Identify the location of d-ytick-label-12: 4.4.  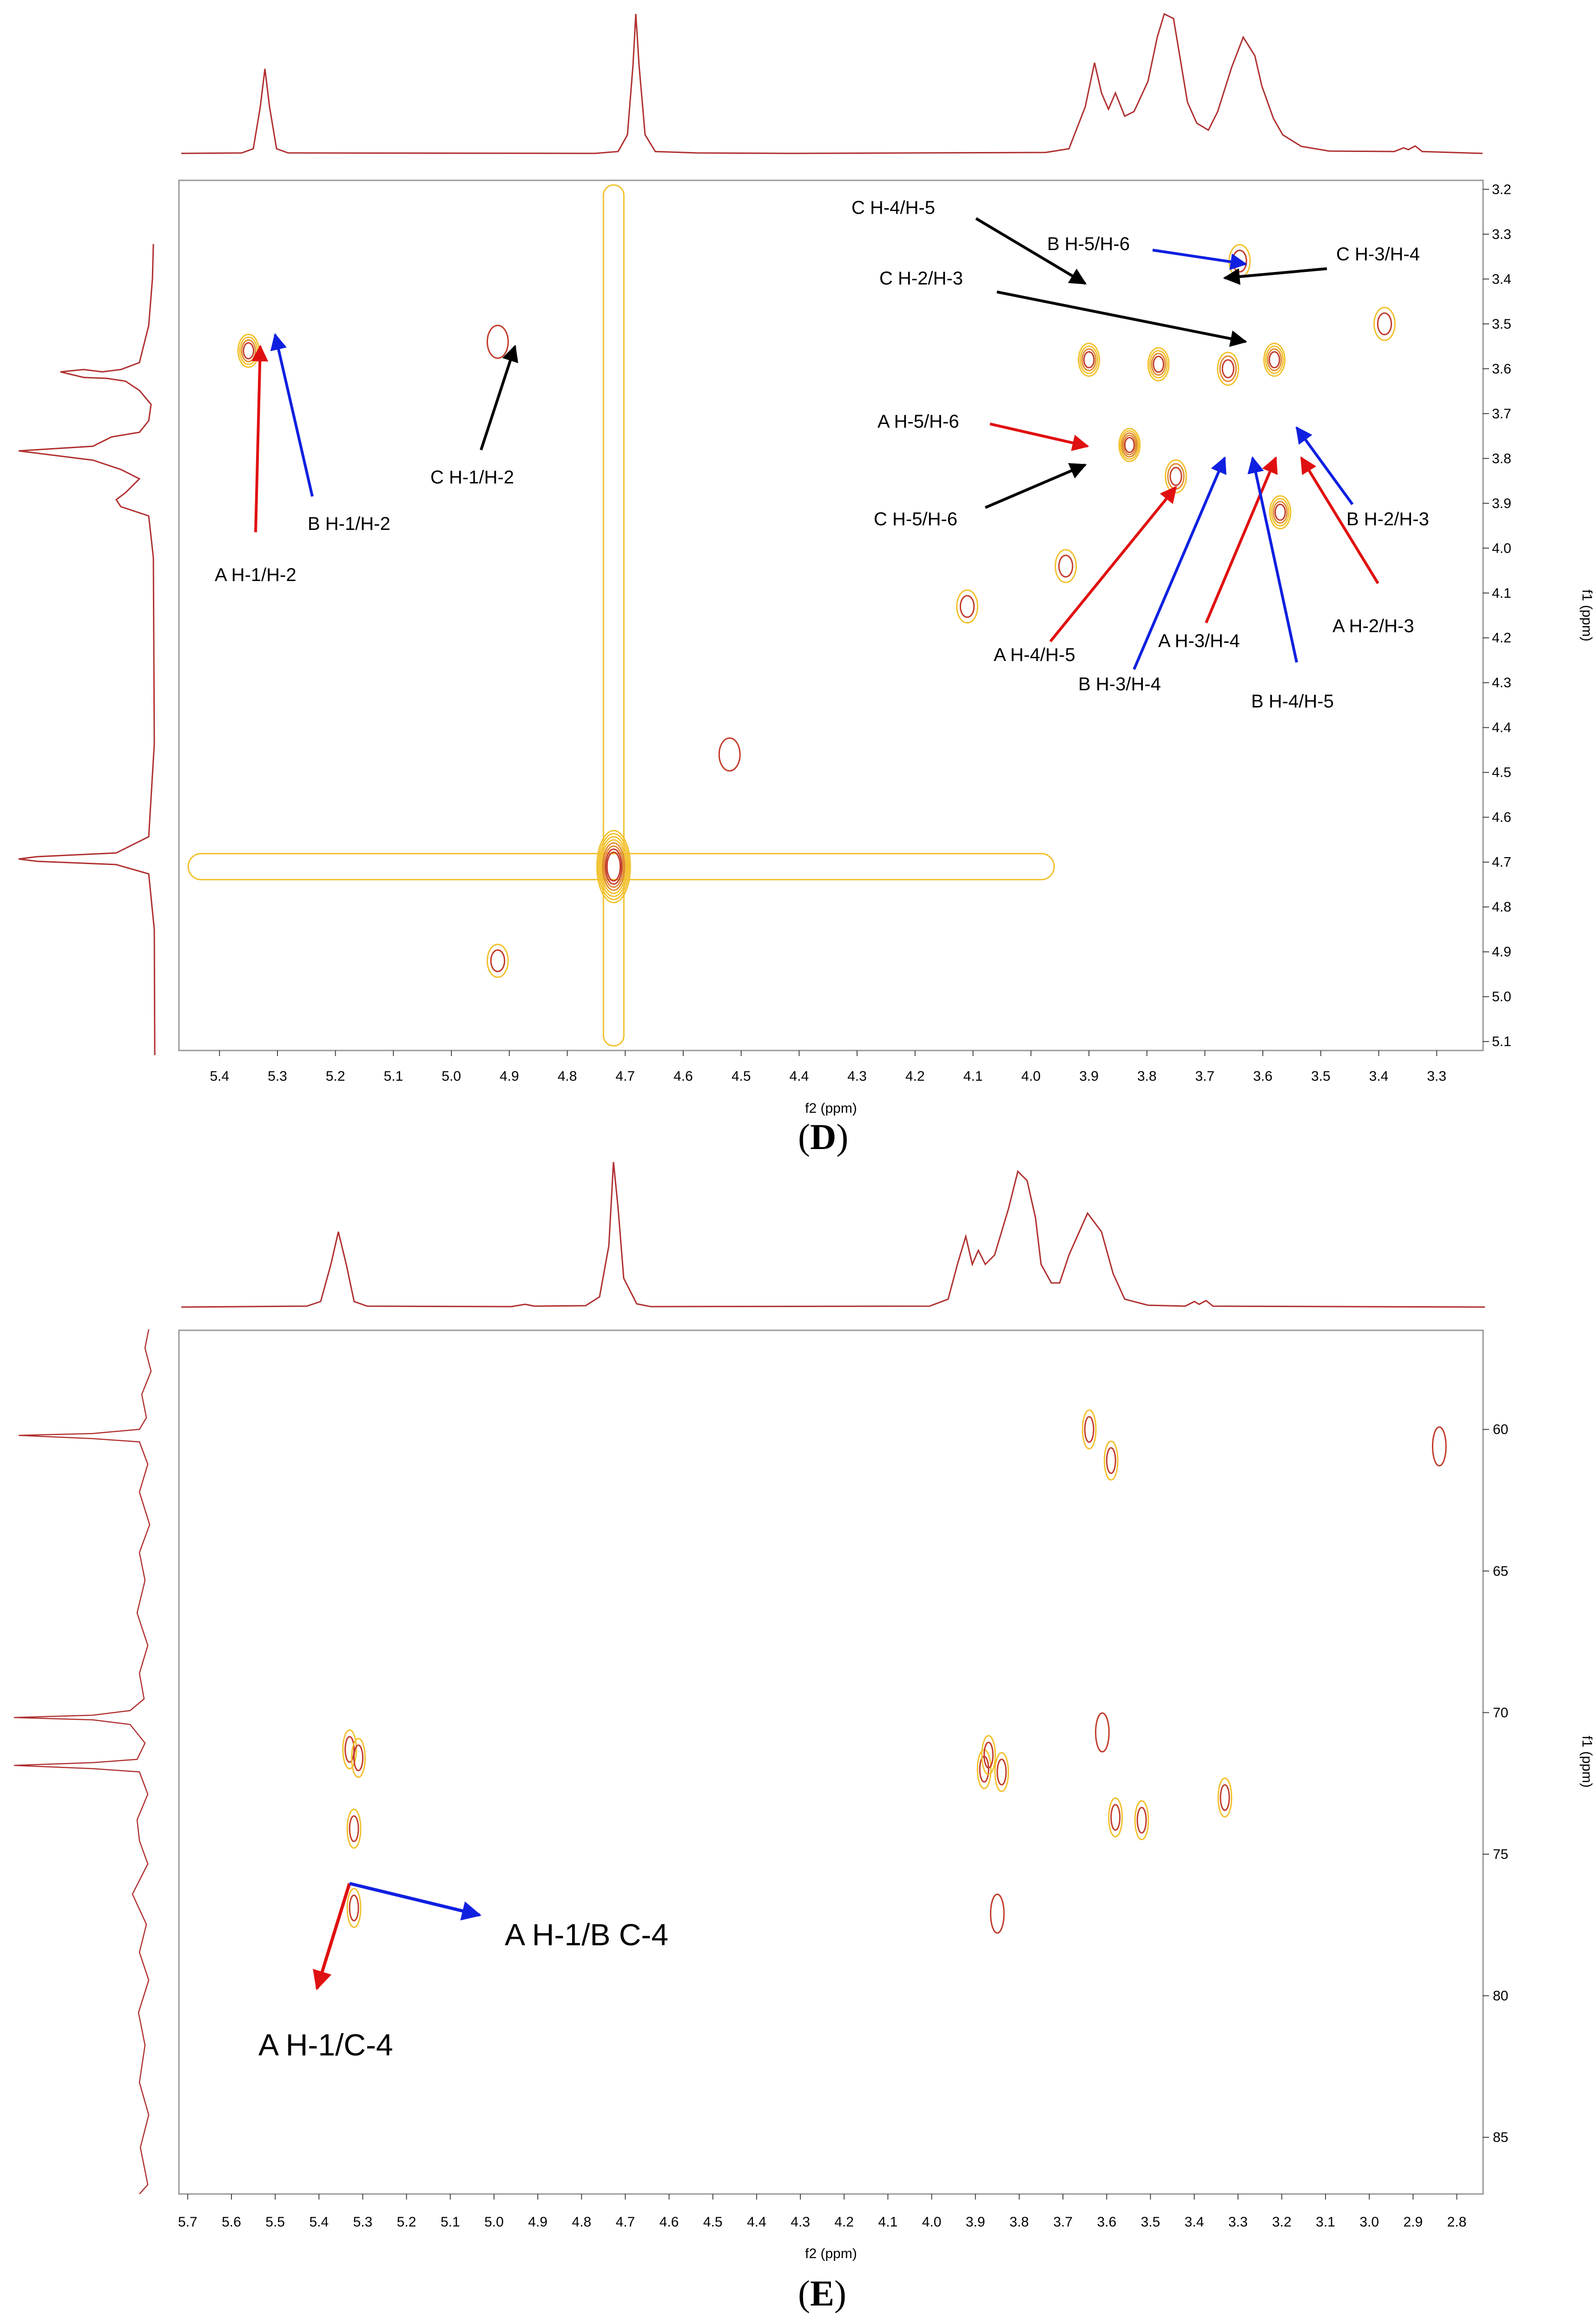
(1501, 727).